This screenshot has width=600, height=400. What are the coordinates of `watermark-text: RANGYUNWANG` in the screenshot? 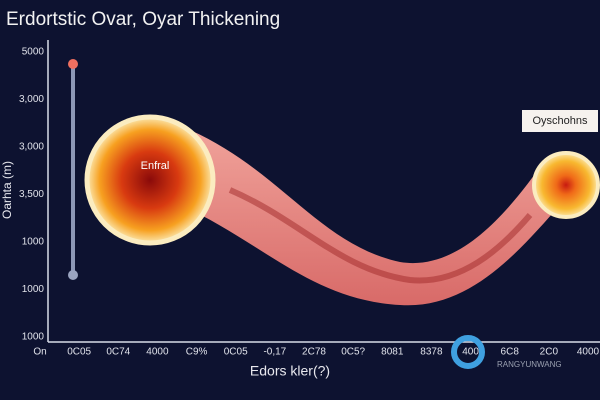 It's located at (529, 364).